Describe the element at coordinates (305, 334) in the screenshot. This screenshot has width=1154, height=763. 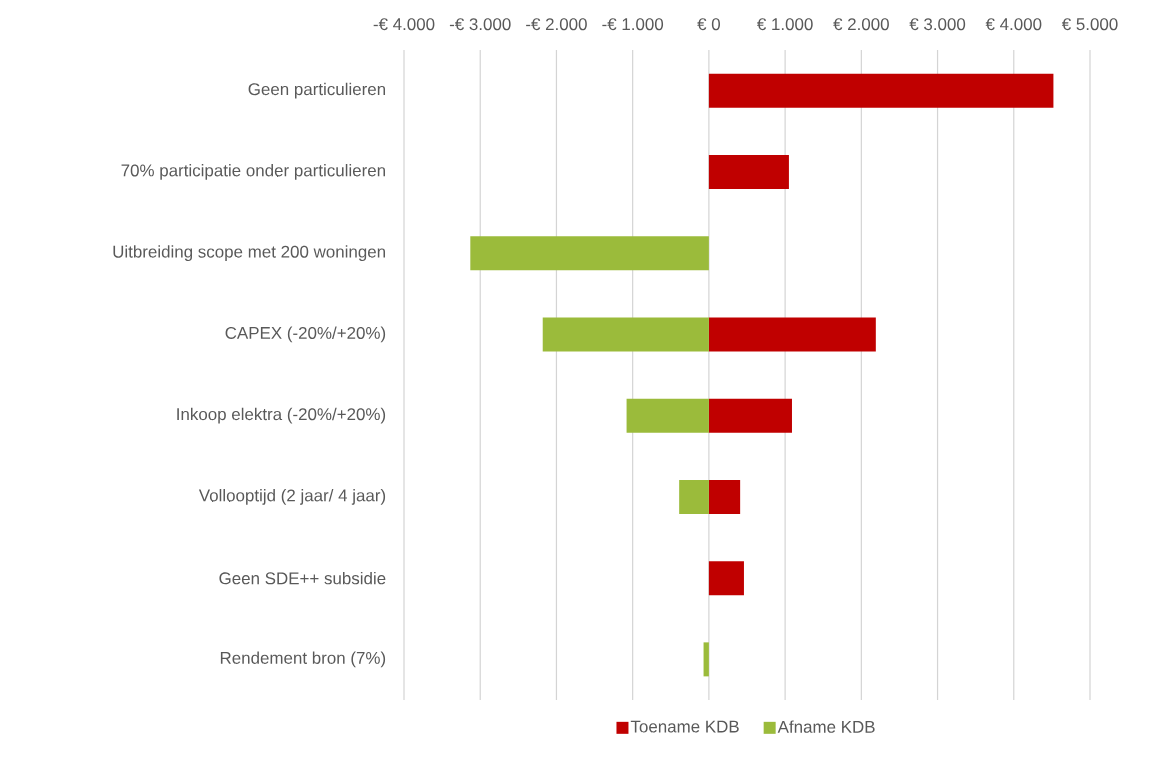
I see `y-tick-label: CAPEX (-20%/+20%)` at that location.